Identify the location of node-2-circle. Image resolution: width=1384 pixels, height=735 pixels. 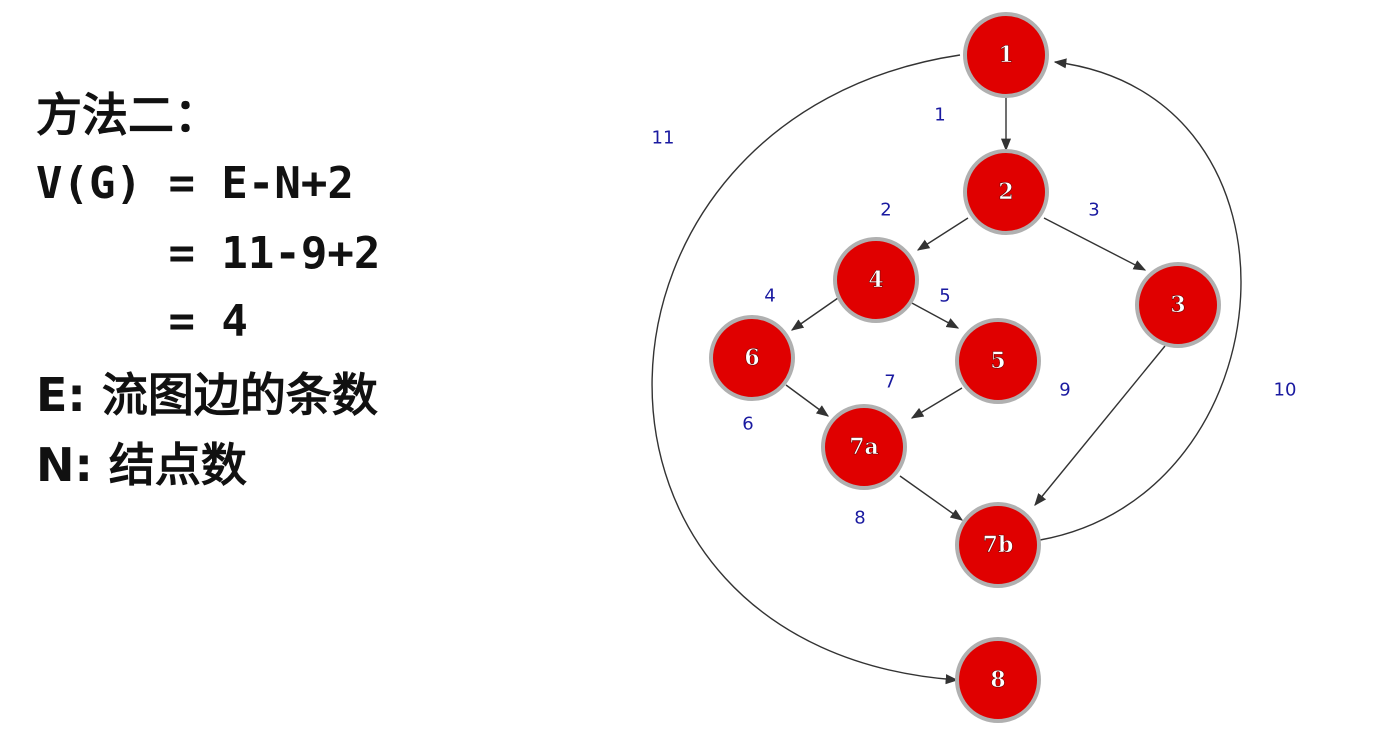
(1006, 192).